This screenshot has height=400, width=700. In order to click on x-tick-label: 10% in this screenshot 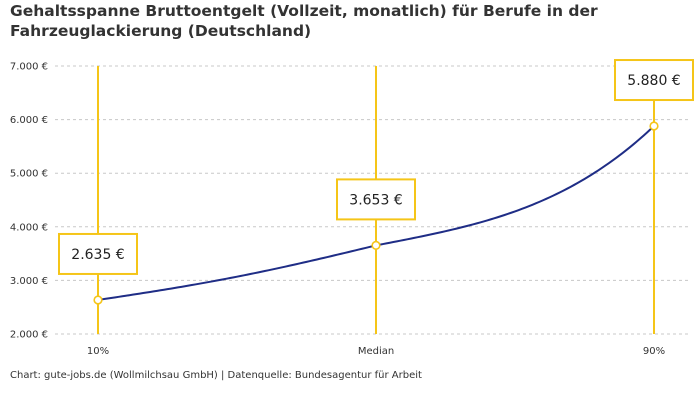, I will do `click(98, 351)`.